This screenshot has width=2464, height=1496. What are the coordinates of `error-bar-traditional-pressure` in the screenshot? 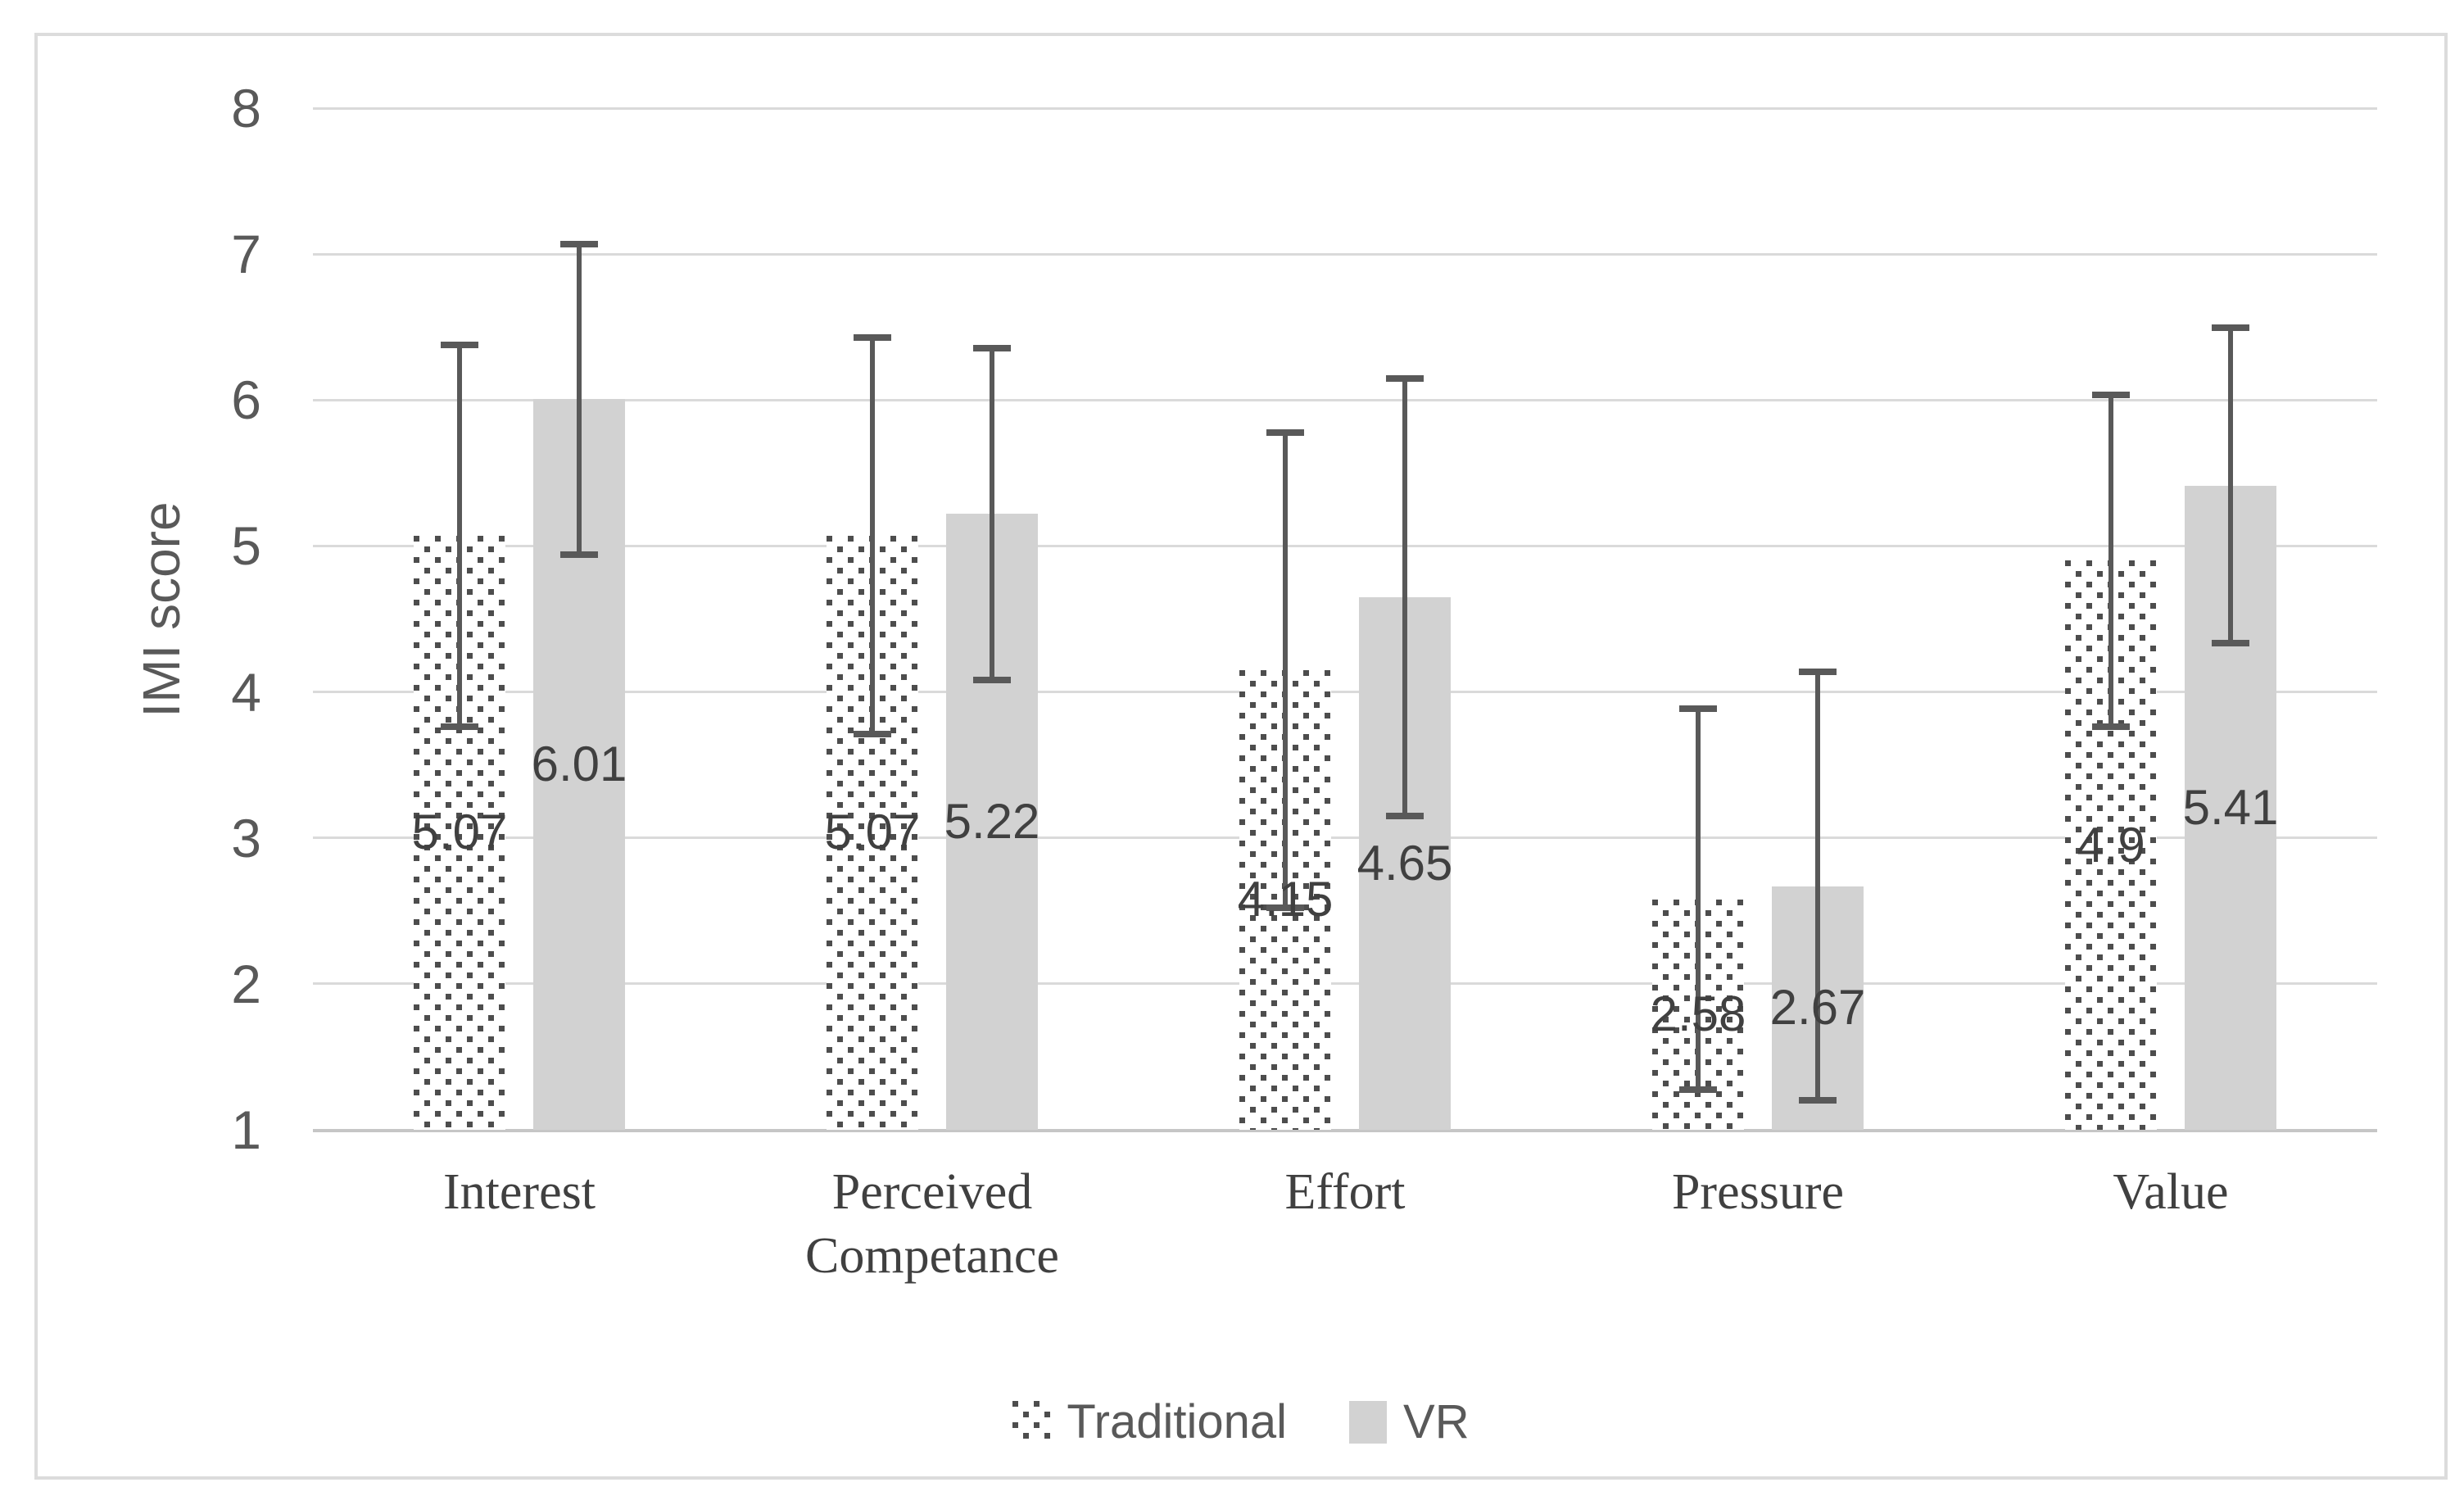 It's located at (1698, 900).